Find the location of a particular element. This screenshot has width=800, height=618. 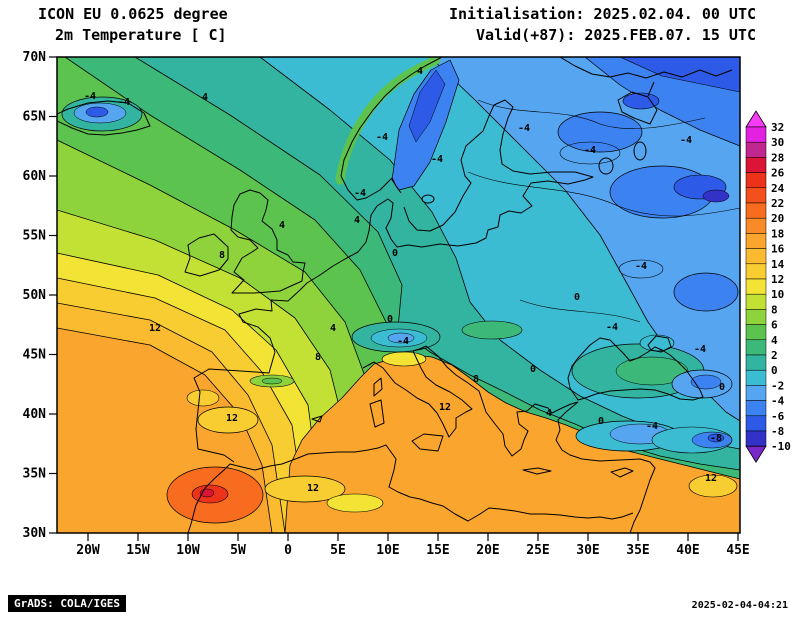

coast-corsica is located at coordinates (378, 387).